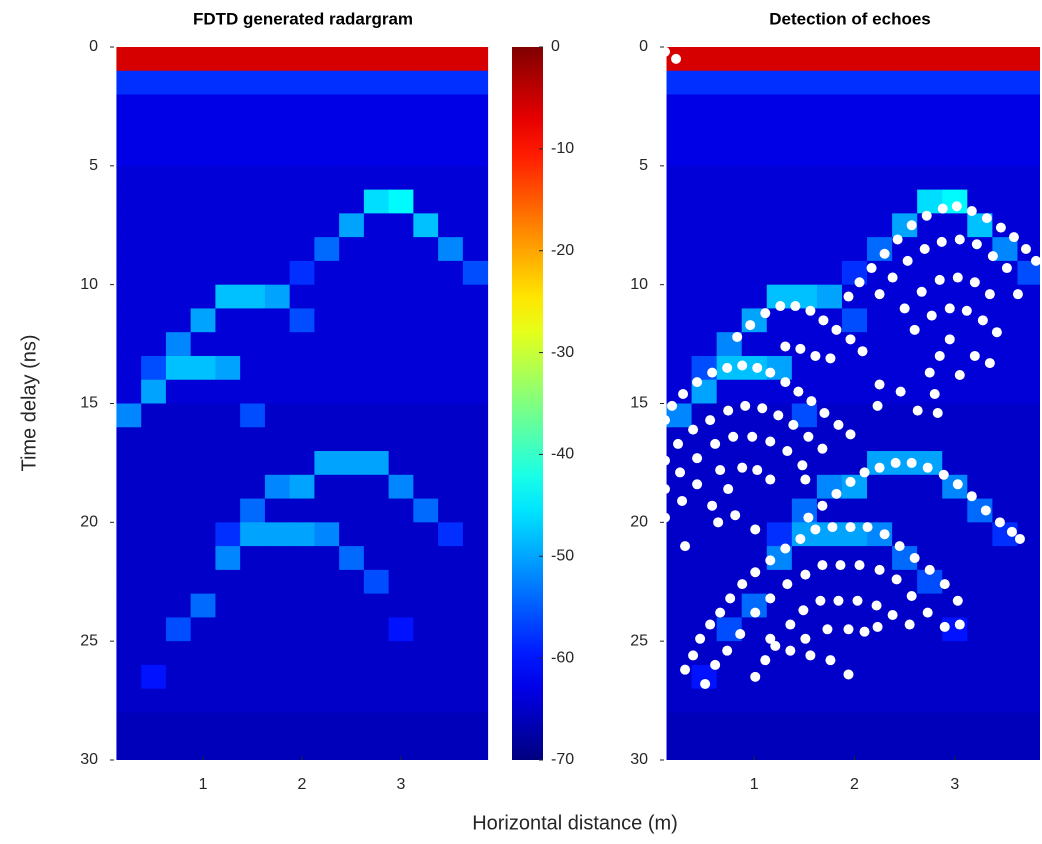 This screenshot has width=1042, height=844. I want to click on y-tick-label: 30, so click(639, 759).